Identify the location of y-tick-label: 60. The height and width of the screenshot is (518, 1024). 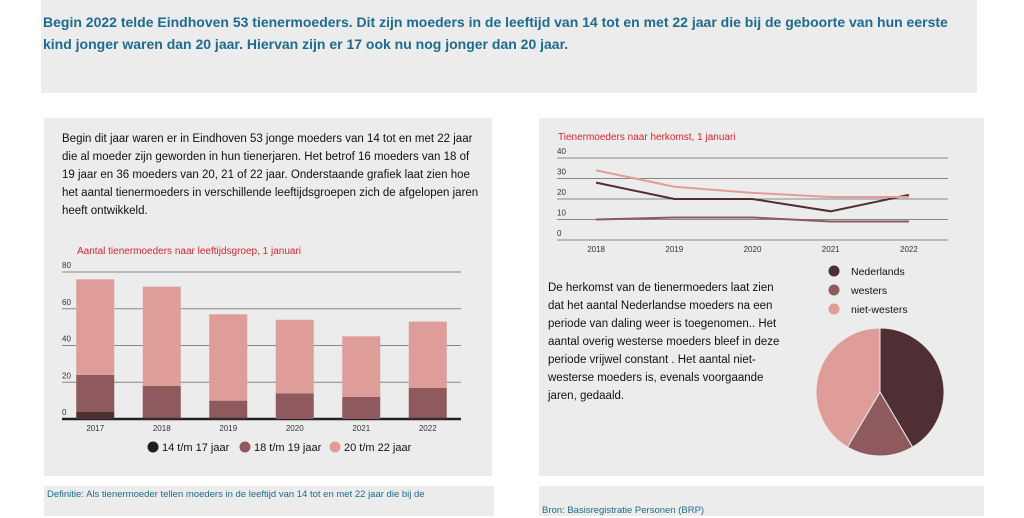
(66, 302).